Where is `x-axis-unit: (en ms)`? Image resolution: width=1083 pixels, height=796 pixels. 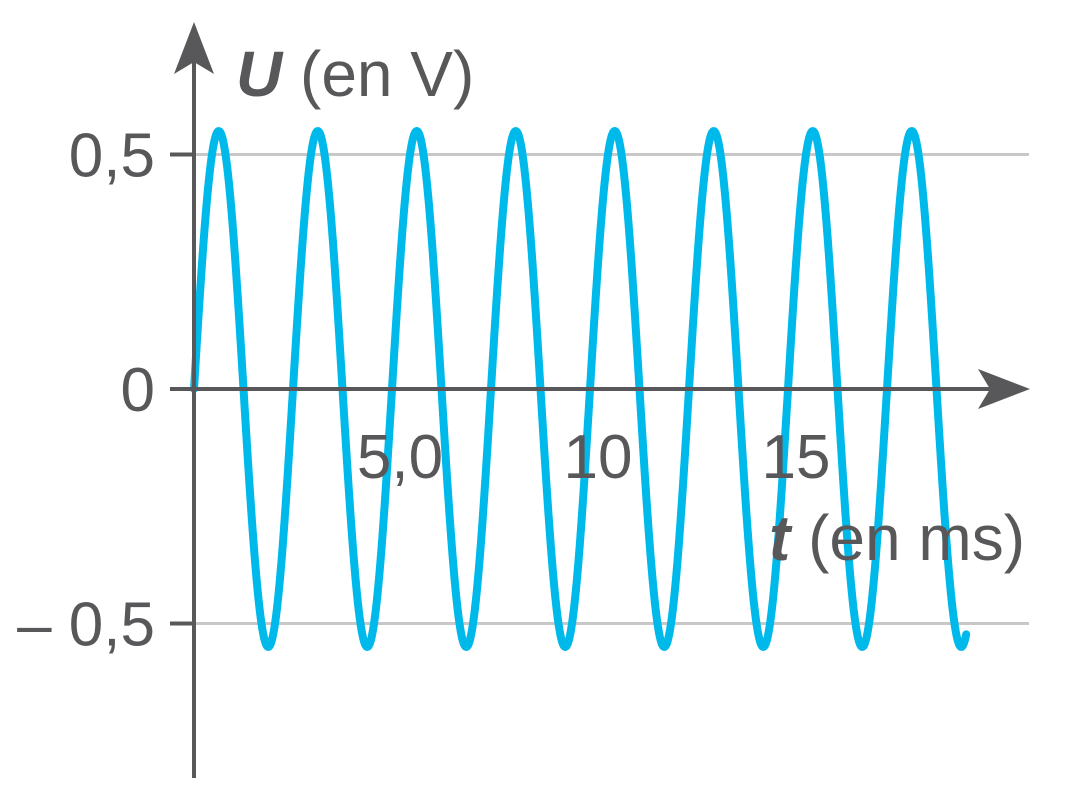
x-axis-unit: (en ms) is located at coordinates (907, 538).